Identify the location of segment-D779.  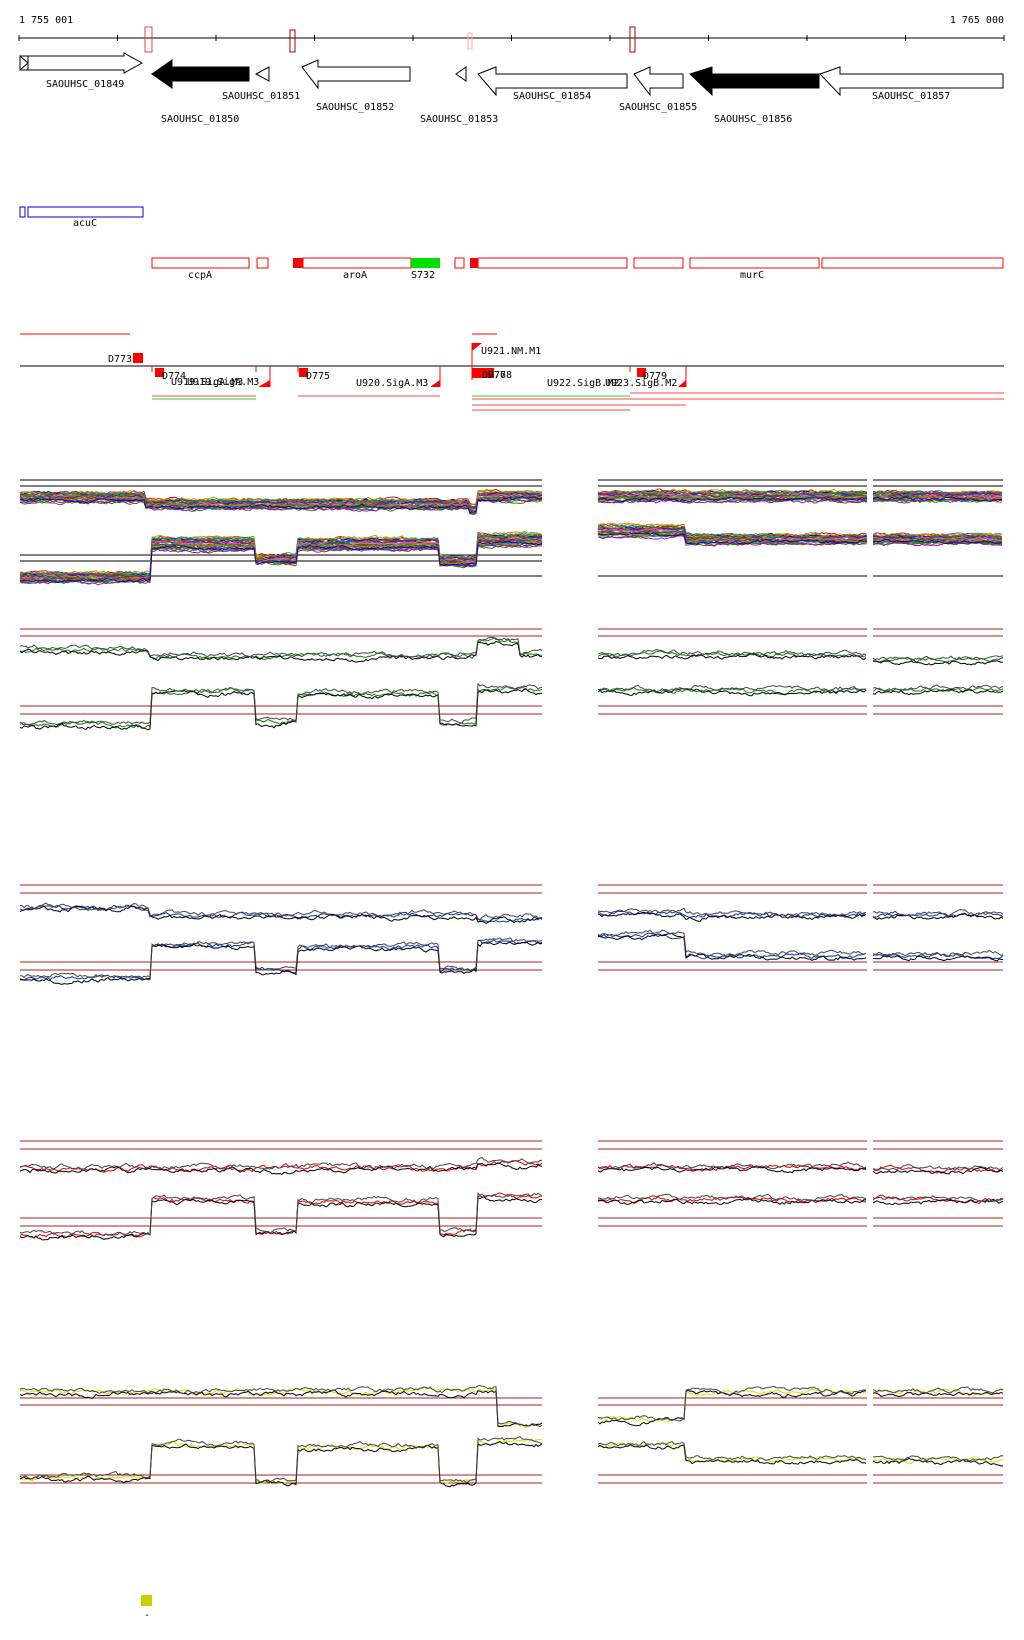
(641, 372).